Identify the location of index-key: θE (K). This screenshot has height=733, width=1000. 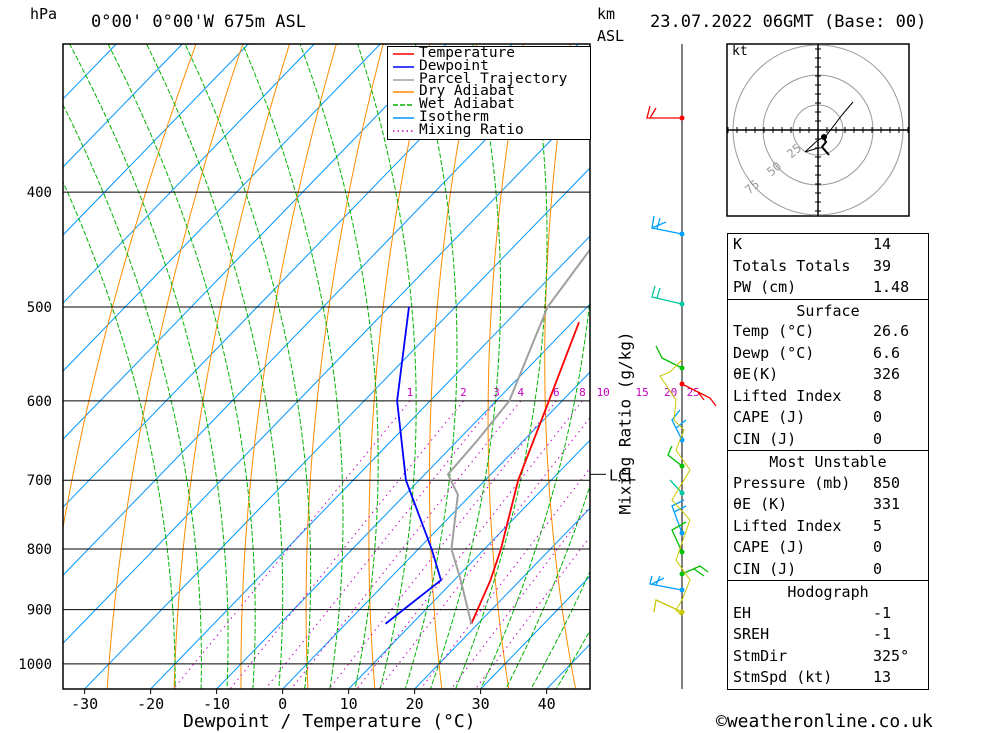
(760, 504).